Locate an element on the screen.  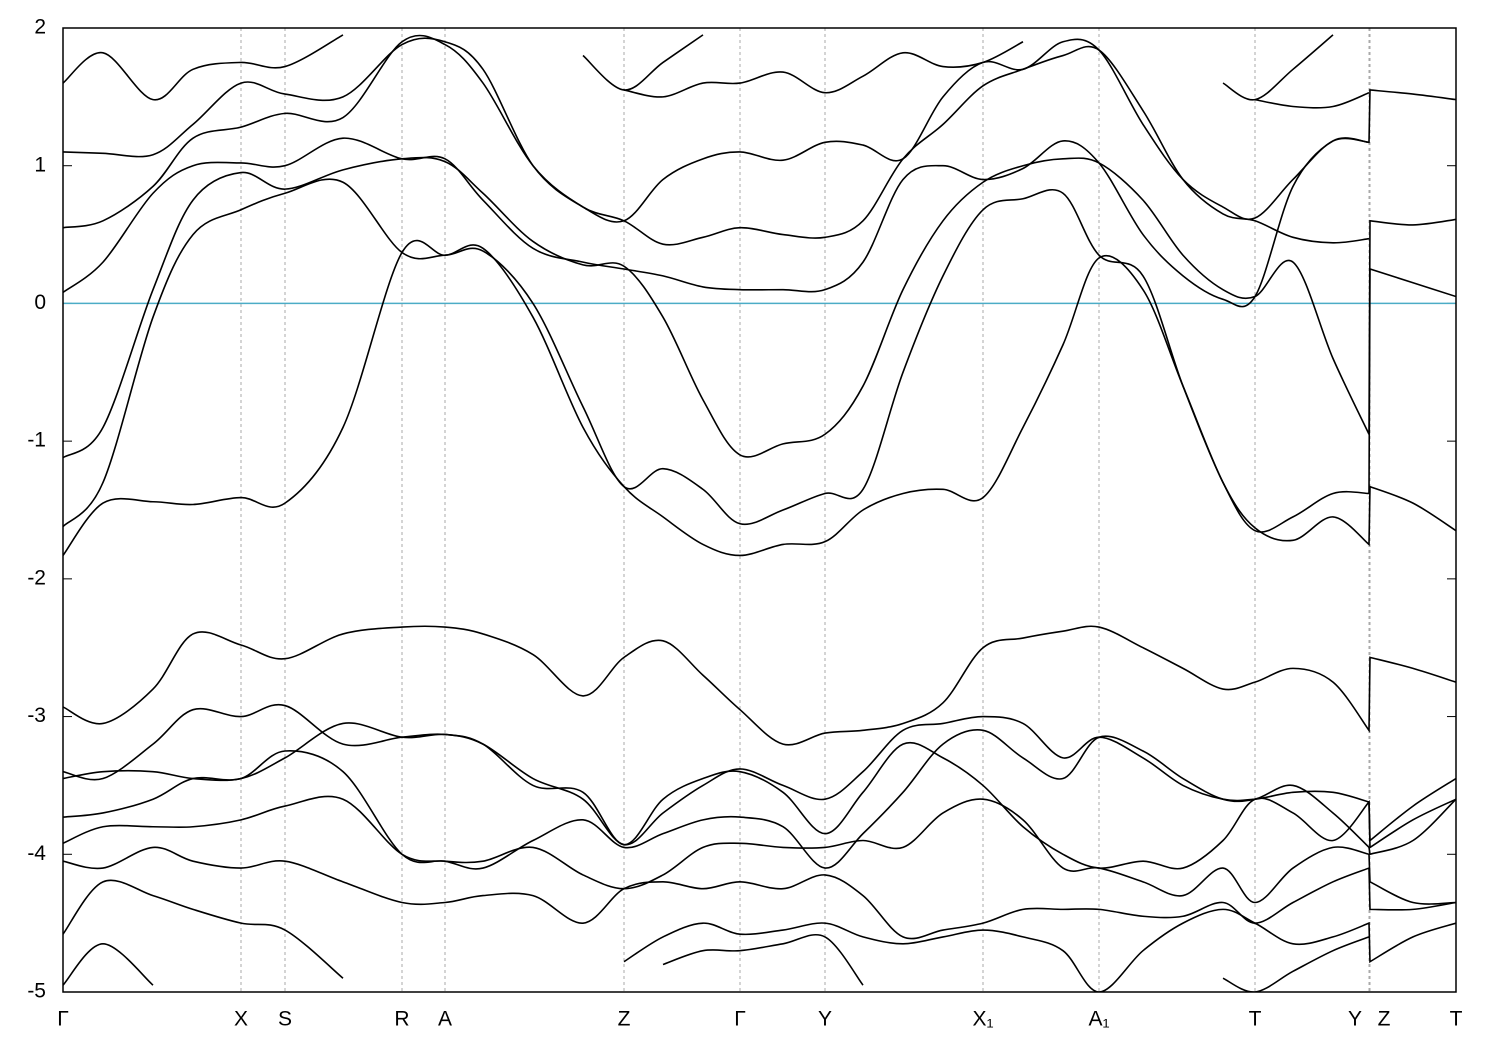
y-tick-label: -4 is located at coordinates (36, 853).